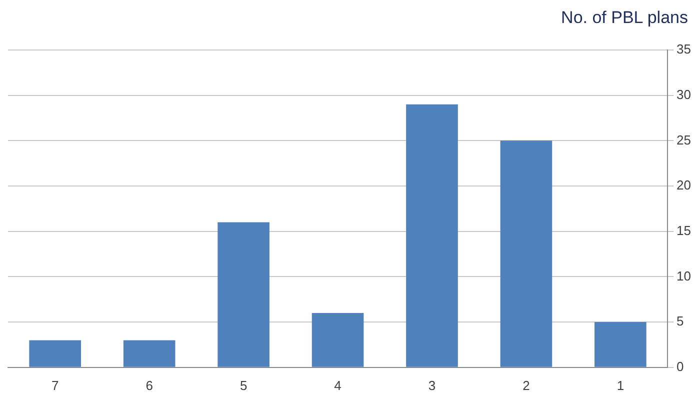 The image size is (700, 401). What do you see at coordinates (684, 185) in the screenshot?
I see `y-tick-label: 20` at bounding box center [684, 185].